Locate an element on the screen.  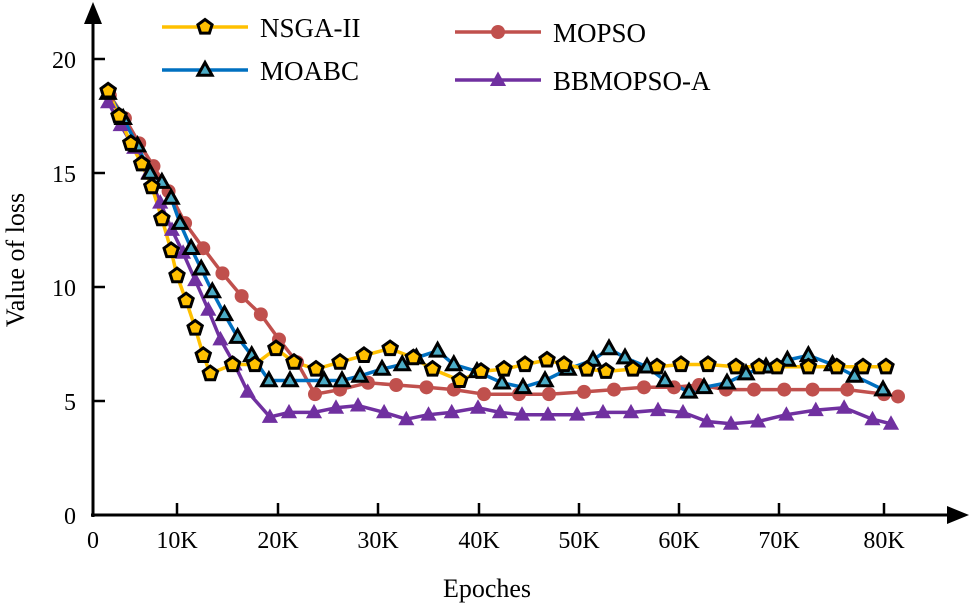
y-tick-label: 20 is located at coordinates (64, 61).